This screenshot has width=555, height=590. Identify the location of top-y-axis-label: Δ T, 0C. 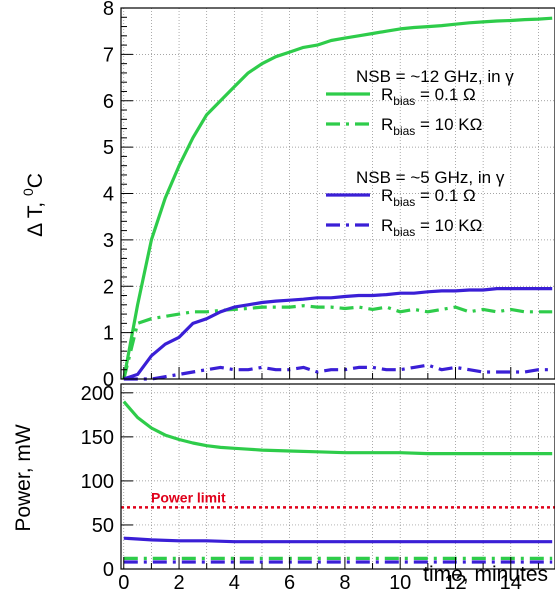
(33, 205).